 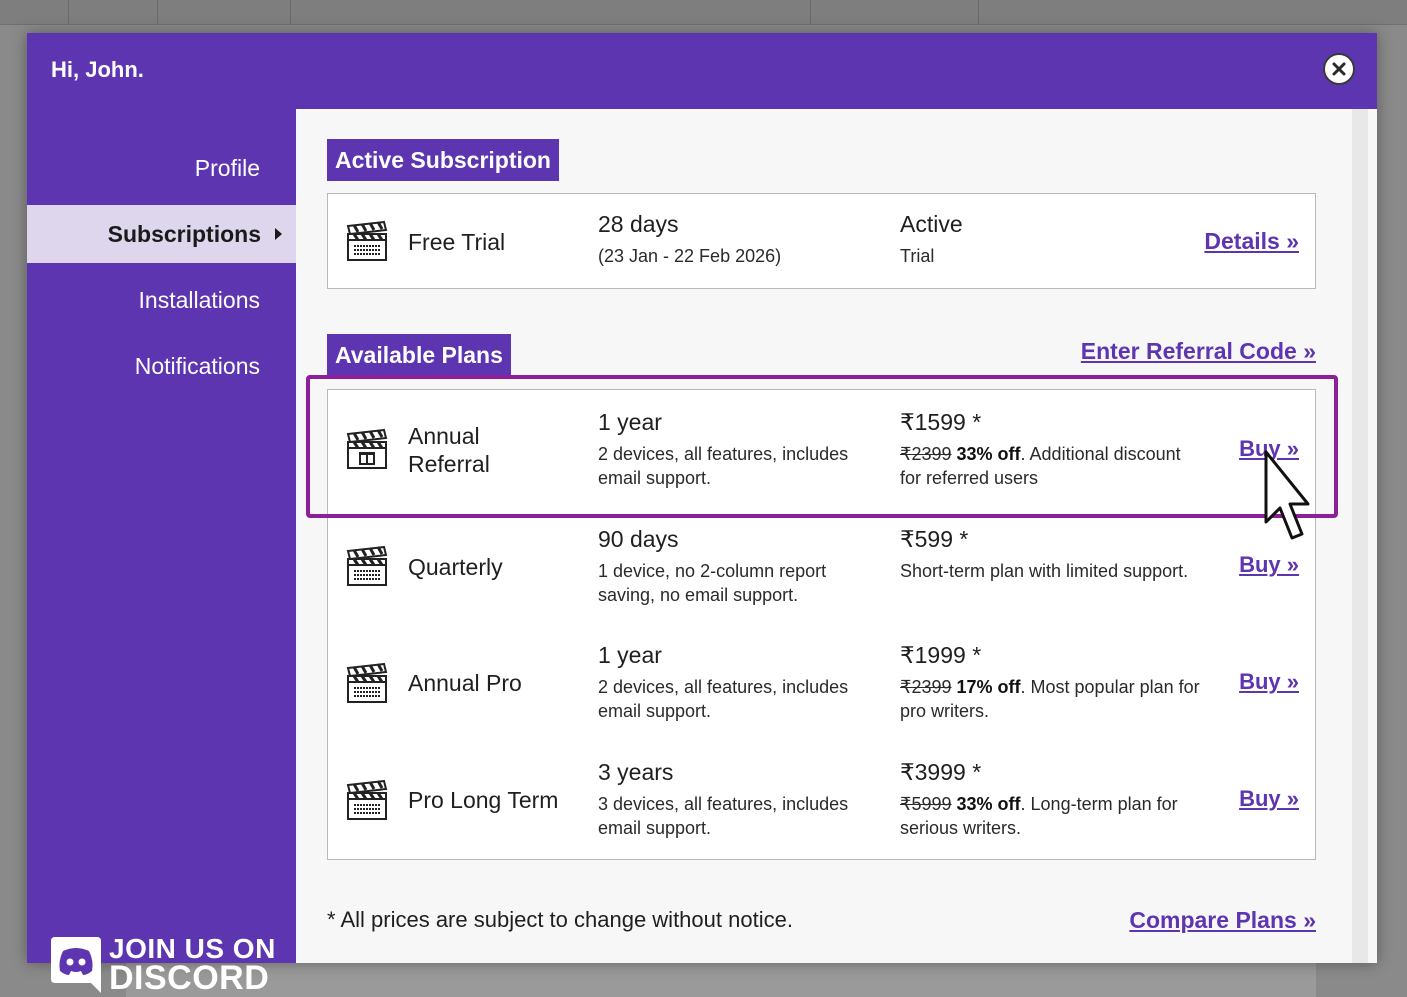 What do you see at coordinates (917, 256) in the screenshot?
I see `plan-status-sub: Trial` at bounding box center [917, 256].